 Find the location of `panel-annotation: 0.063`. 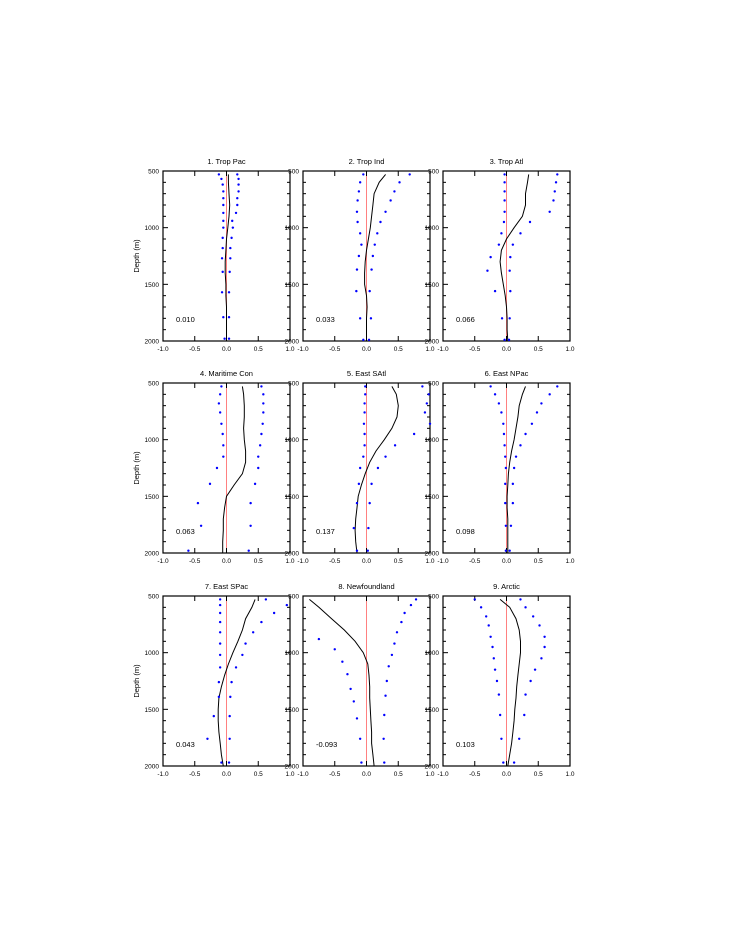

panel-annotation: 0.063 is located at coordinates (185, 531).